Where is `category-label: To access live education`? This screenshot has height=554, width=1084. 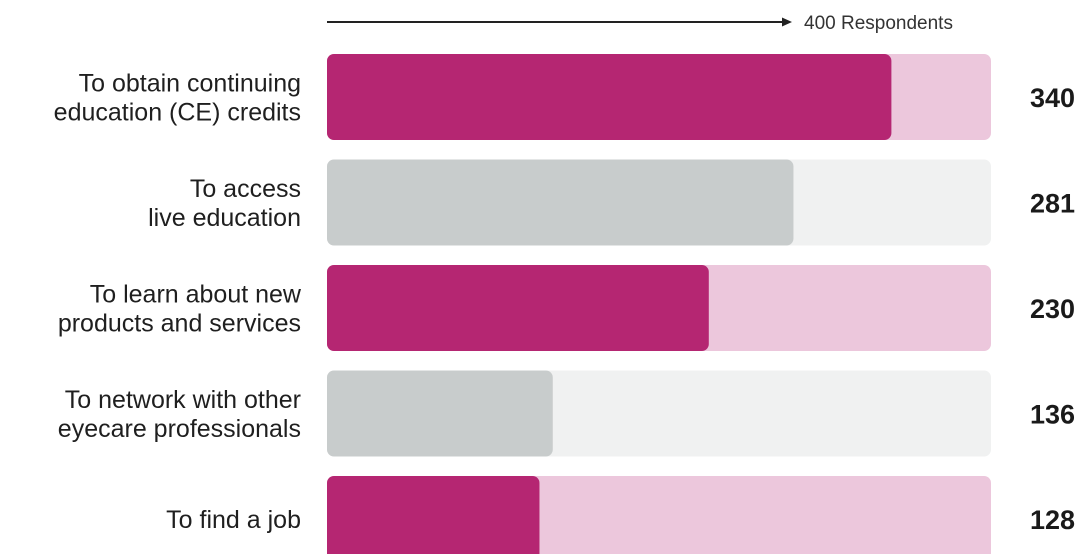 category-label: To access live education is located at coordinates (224, 203).